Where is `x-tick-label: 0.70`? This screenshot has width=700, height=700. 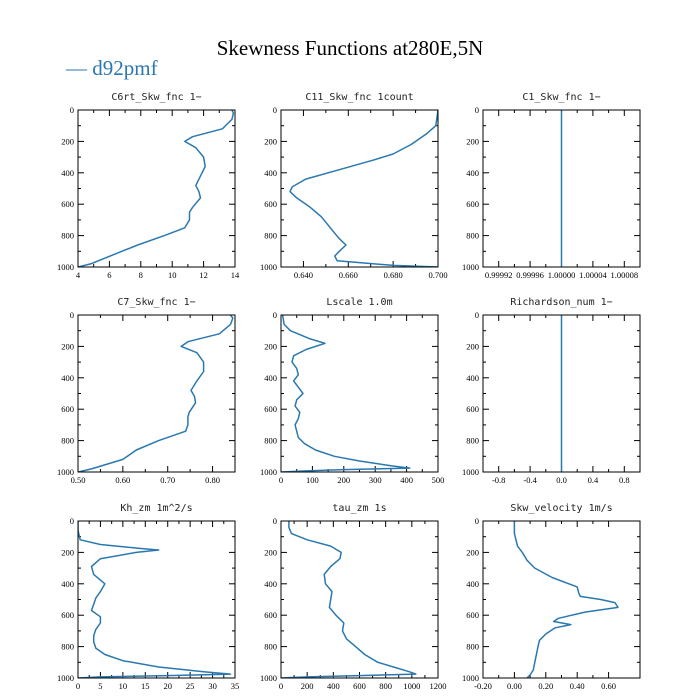
x-tick-label: 0.70 is located at coordinates (167, 480).